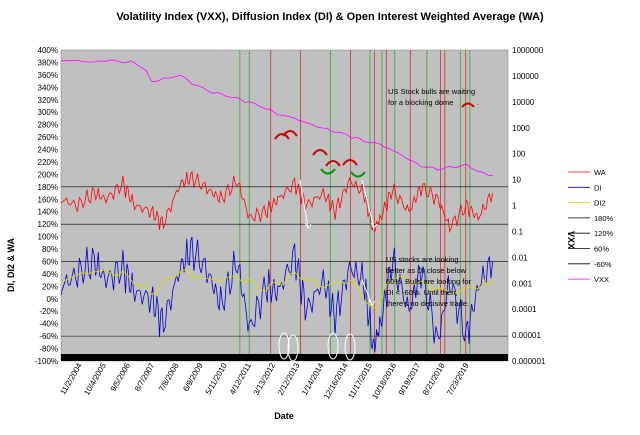  What do you see at coordinates (518, 231) in the screenshot?
I see `y-right-tick-label: 0.1` at bounding box center [518, 231].